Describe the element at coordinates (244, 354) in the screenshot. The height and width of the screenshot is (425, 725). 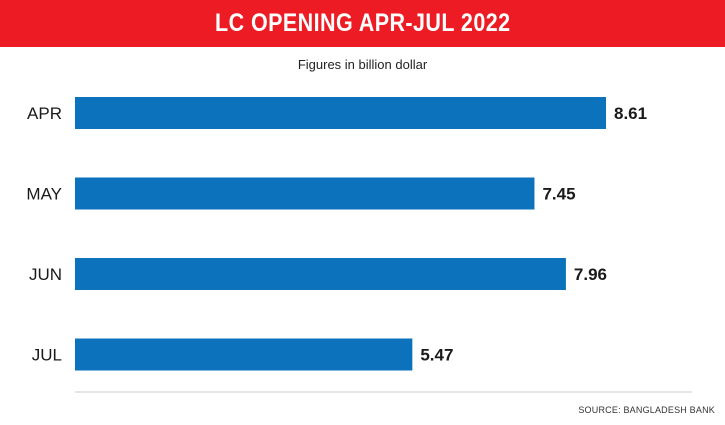
I see `bar-jul` at that location.